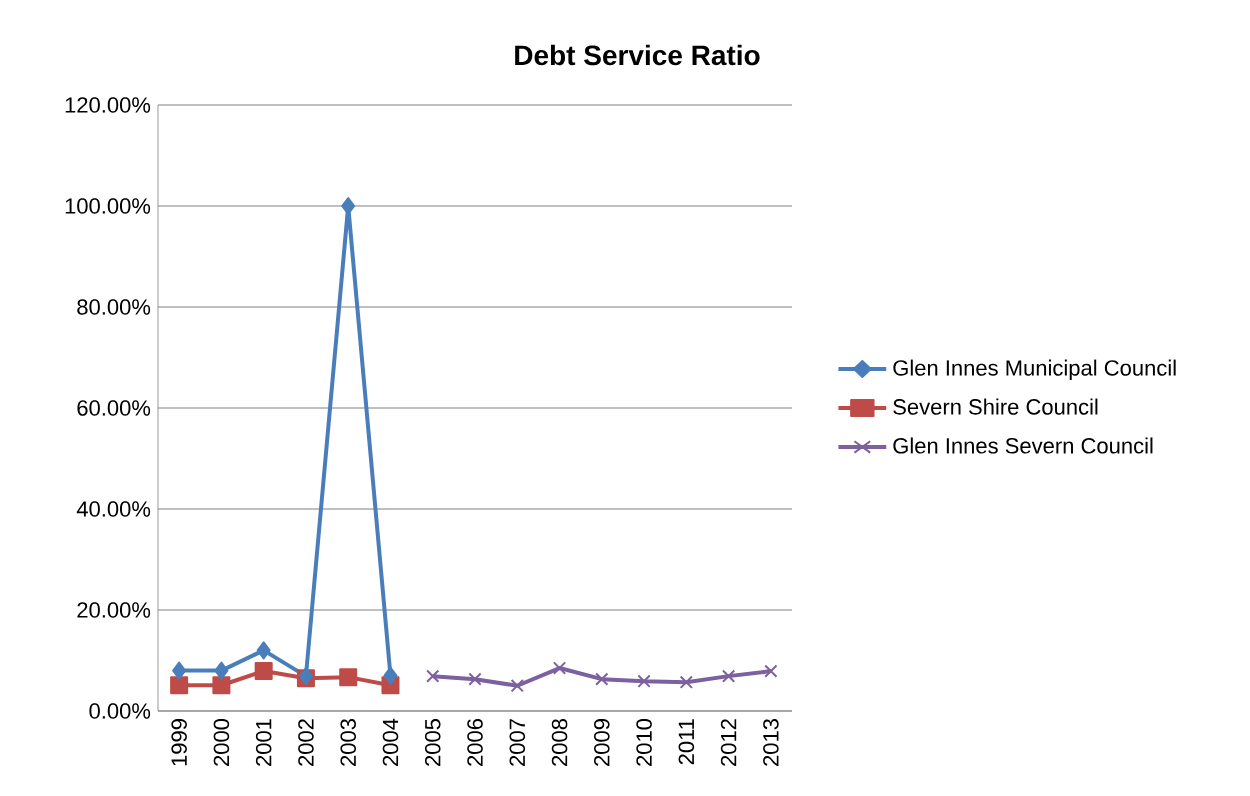  I want to click on x-tick-label: 2011, so click(686, 742).